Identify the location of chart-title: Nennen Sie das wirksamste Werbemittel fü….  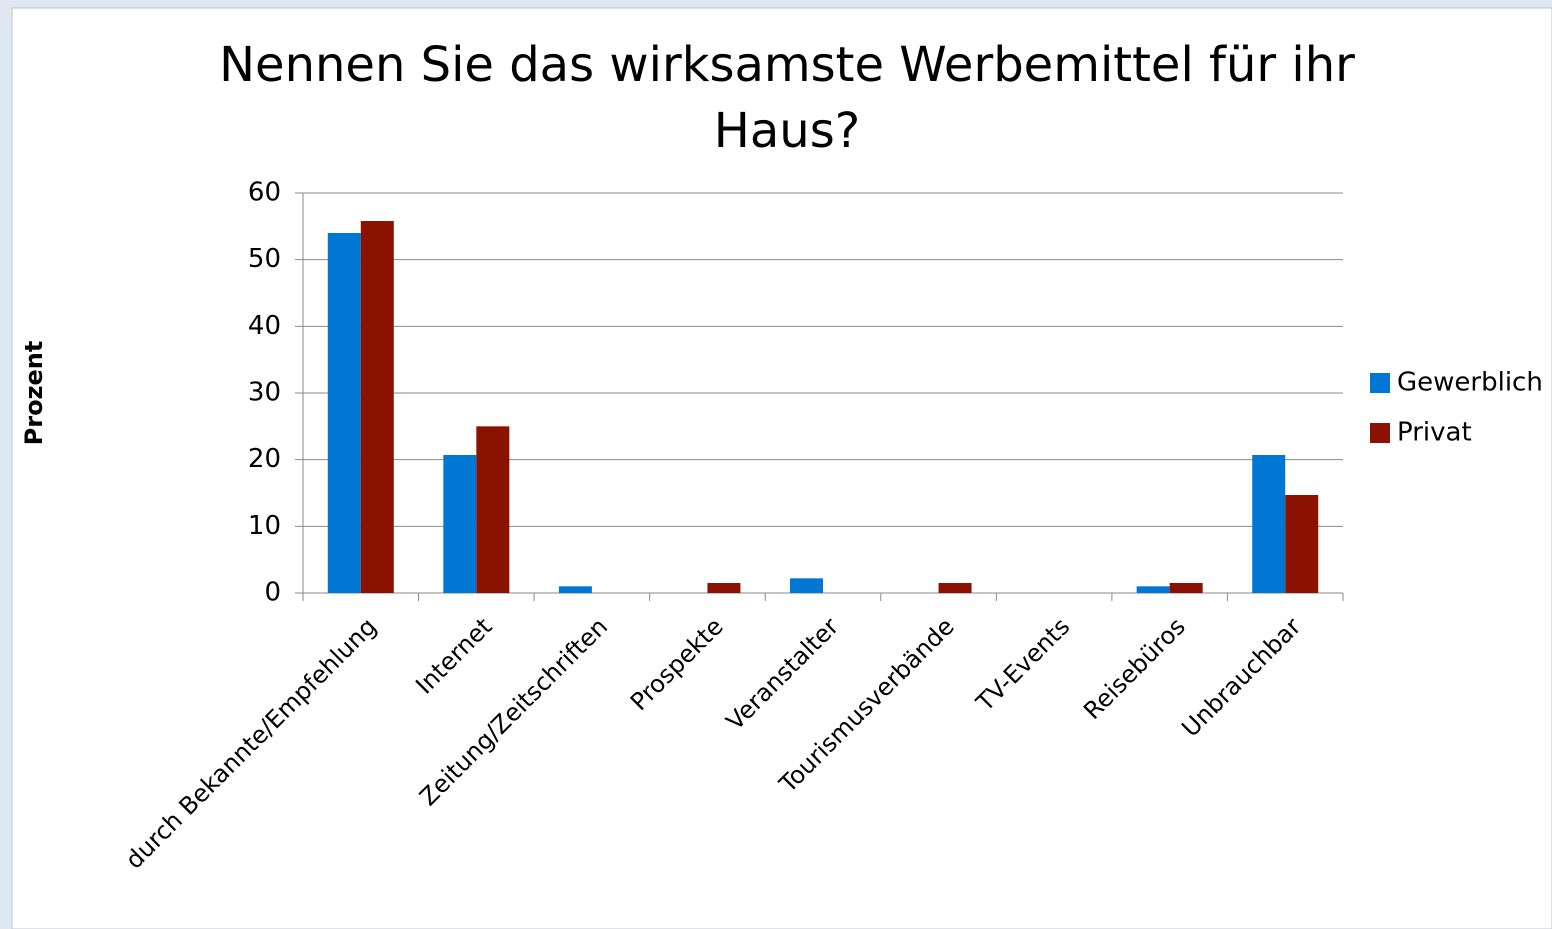
(787, 98).